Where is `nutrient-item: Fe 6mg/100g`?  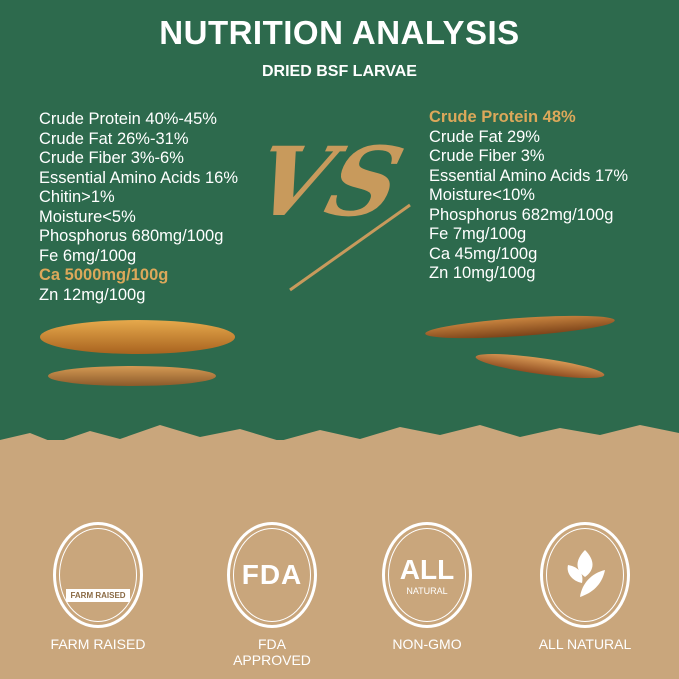 nutrient-item: Fe 6mg/100g is located at coordinates (88, 255).